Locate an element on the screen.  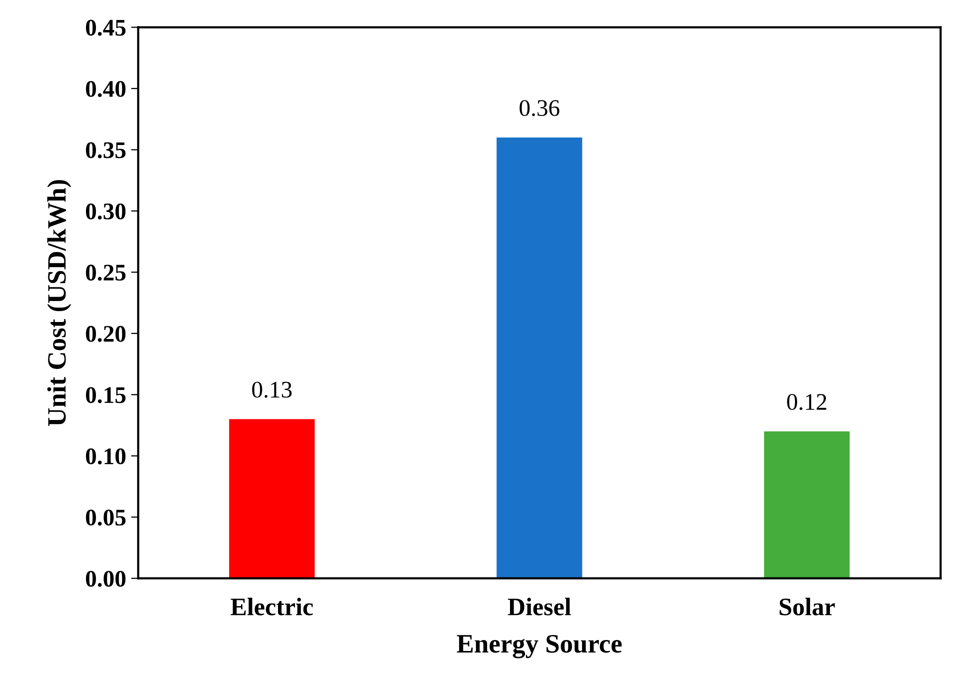
y-tick-label: 0.05 is located at coordinates (106, 518).